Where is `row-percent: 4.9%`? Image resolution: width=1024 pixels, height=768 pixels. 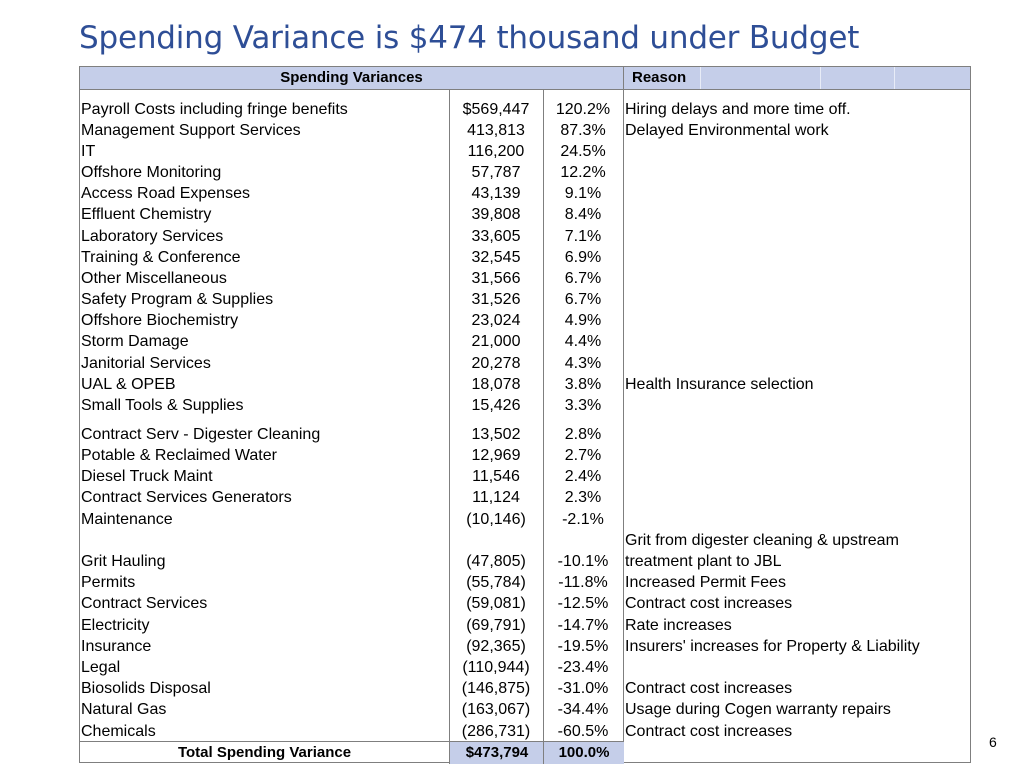
row-percent: 4.9% is located at coordinates (583, 320).